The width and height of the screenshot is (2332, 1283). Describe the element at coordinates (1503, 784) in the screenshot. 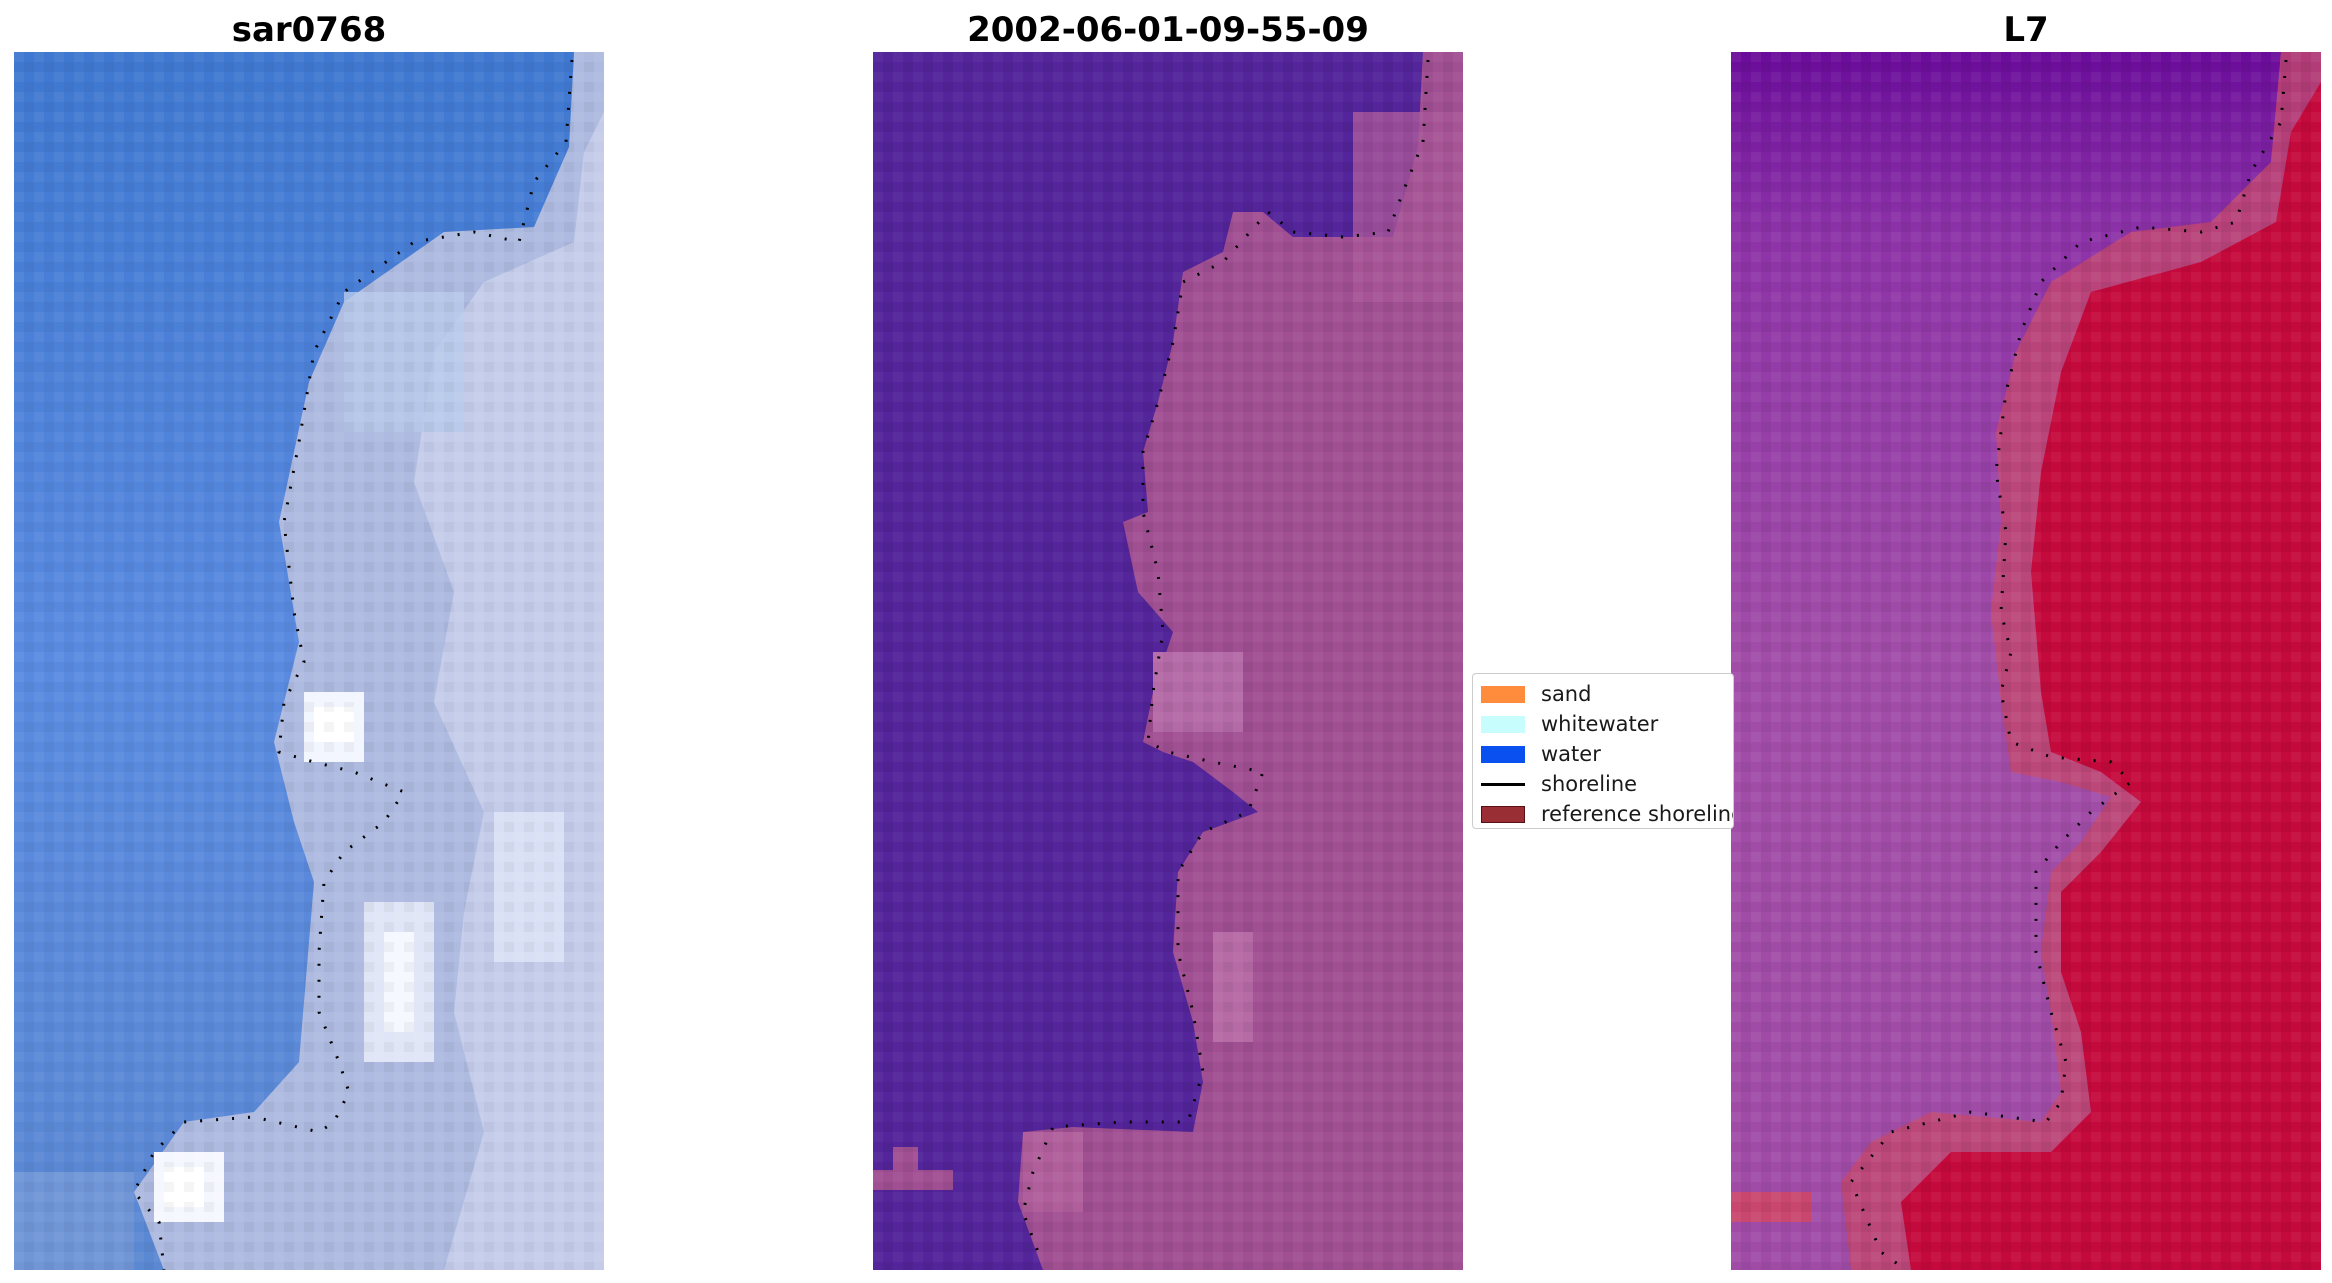

I see `legend-swatch-shoreline` at that location.